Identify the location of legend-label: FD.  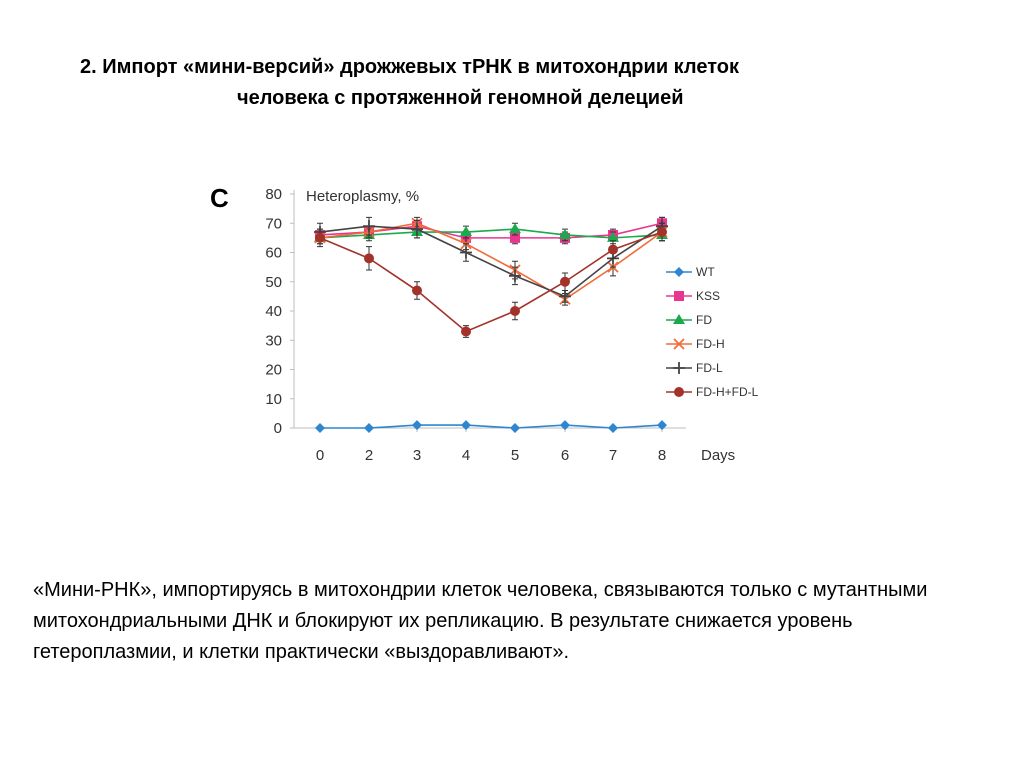
(704, 320).